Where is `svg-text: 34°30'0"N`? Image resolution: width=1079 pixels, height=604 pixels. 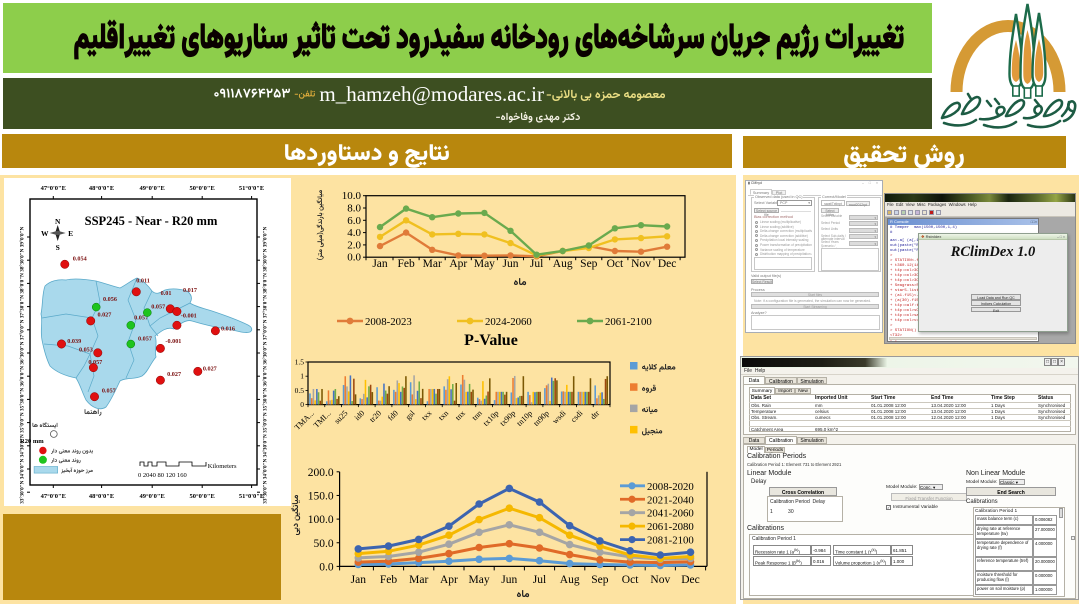 svg-text: 34°30'0"N is located at coordinates (265, 445).